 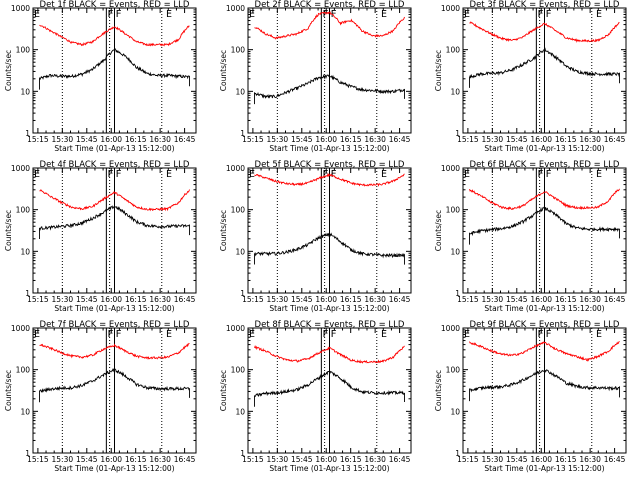 I want to click on panel-title: Det 7f BLACK = Events, RED = LLD, so click(x=115, y=325).